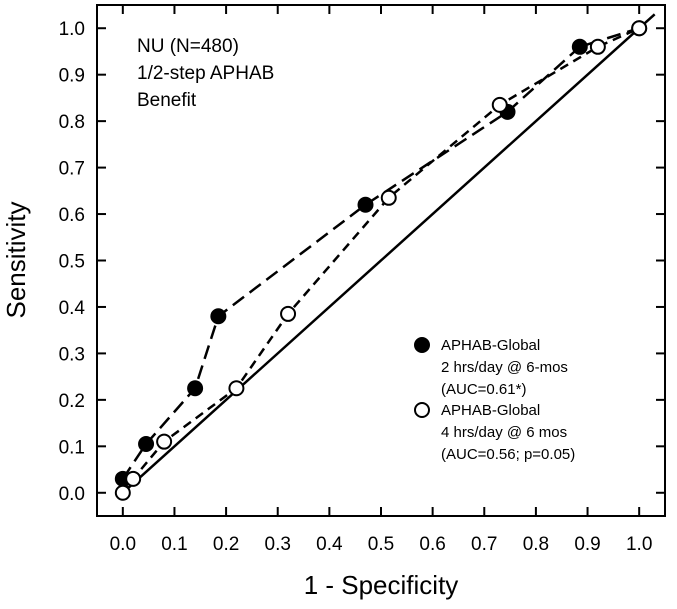 Image resolution: width=677 pixels, height=609 pixels. Describe the element at coordinates (72, 262) in the screenshot. I see `y-tick-label: 0.5` at that location.